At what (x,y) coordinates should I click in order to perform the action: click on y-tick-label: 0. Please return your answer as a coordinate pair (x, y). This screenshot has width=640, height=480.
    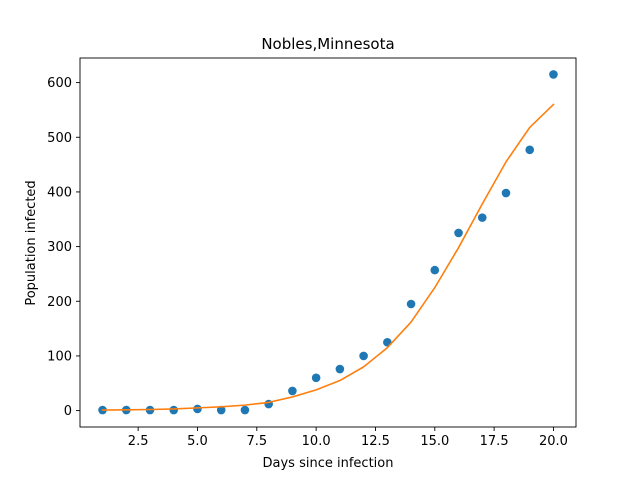
    Looking at the image, I should click on (68, 411).